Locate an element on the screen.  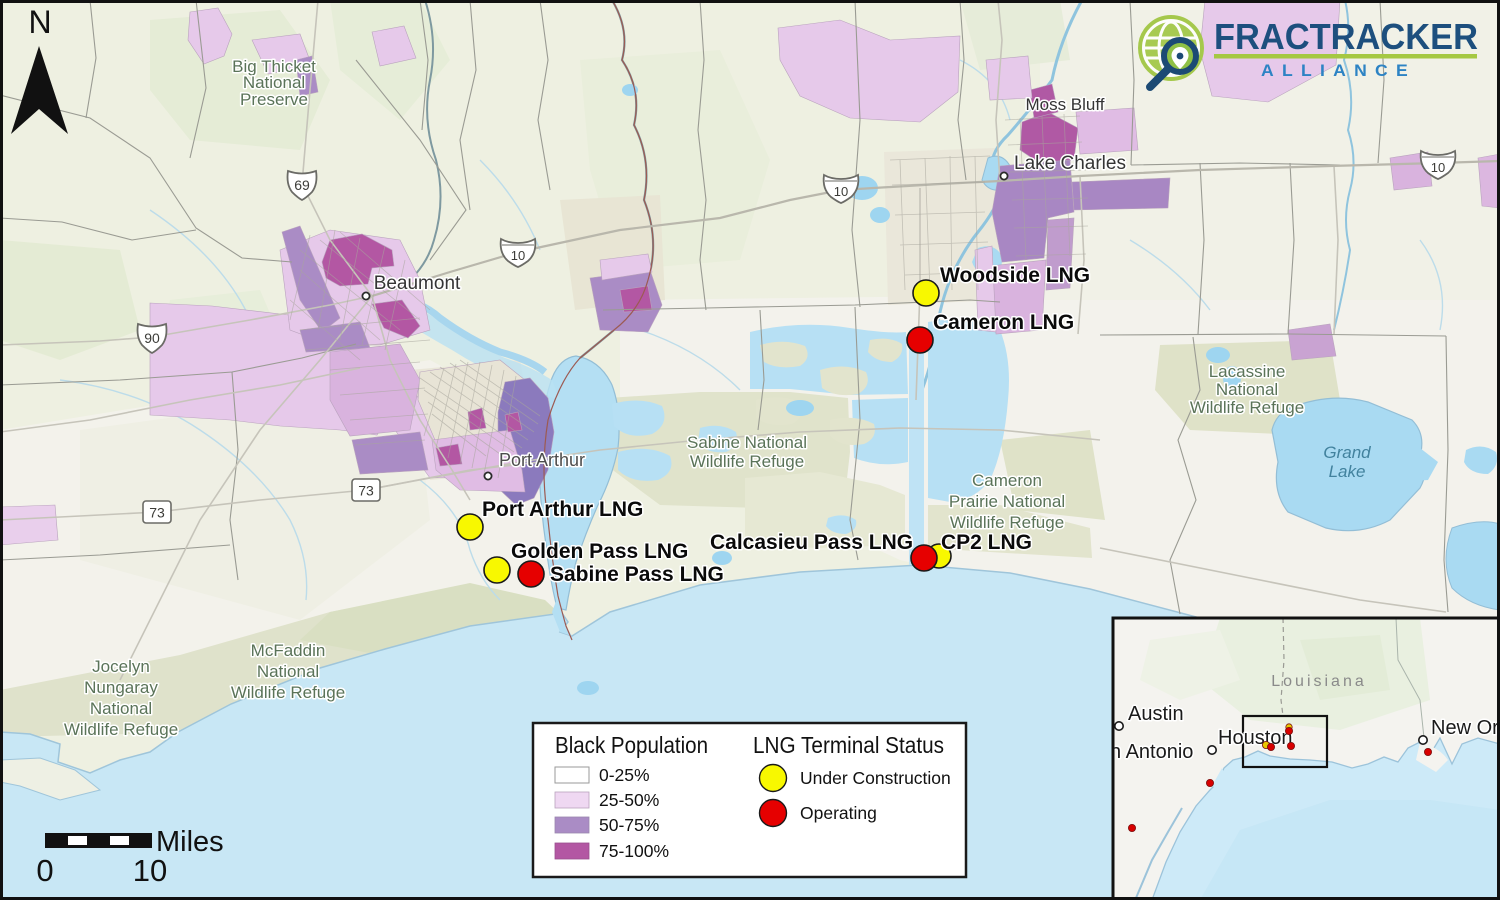
svg-text: Beaumont is located at coordinates (417, 283).